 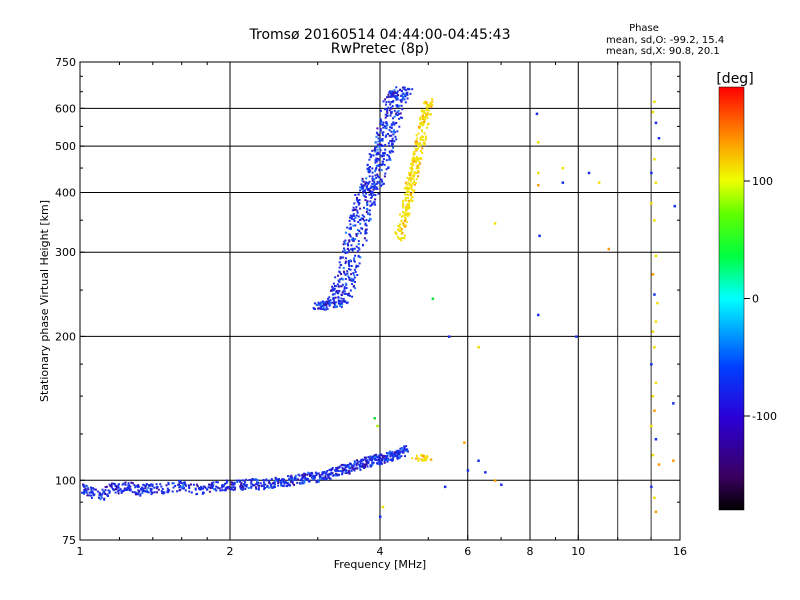 What do you see at coordinates (762, 181) in the screenshot?
I see `colorbar-tick-label: 100` at bounding box center [762, 181].